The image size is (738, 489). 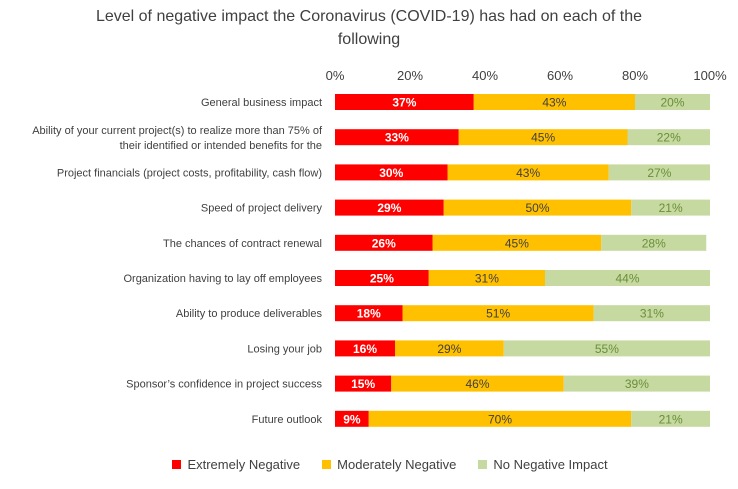 What do you see at coordinates (262, 209) in the screenshot?
I see `category-label: Speed of project delivery` at bounding box center [262, 209].